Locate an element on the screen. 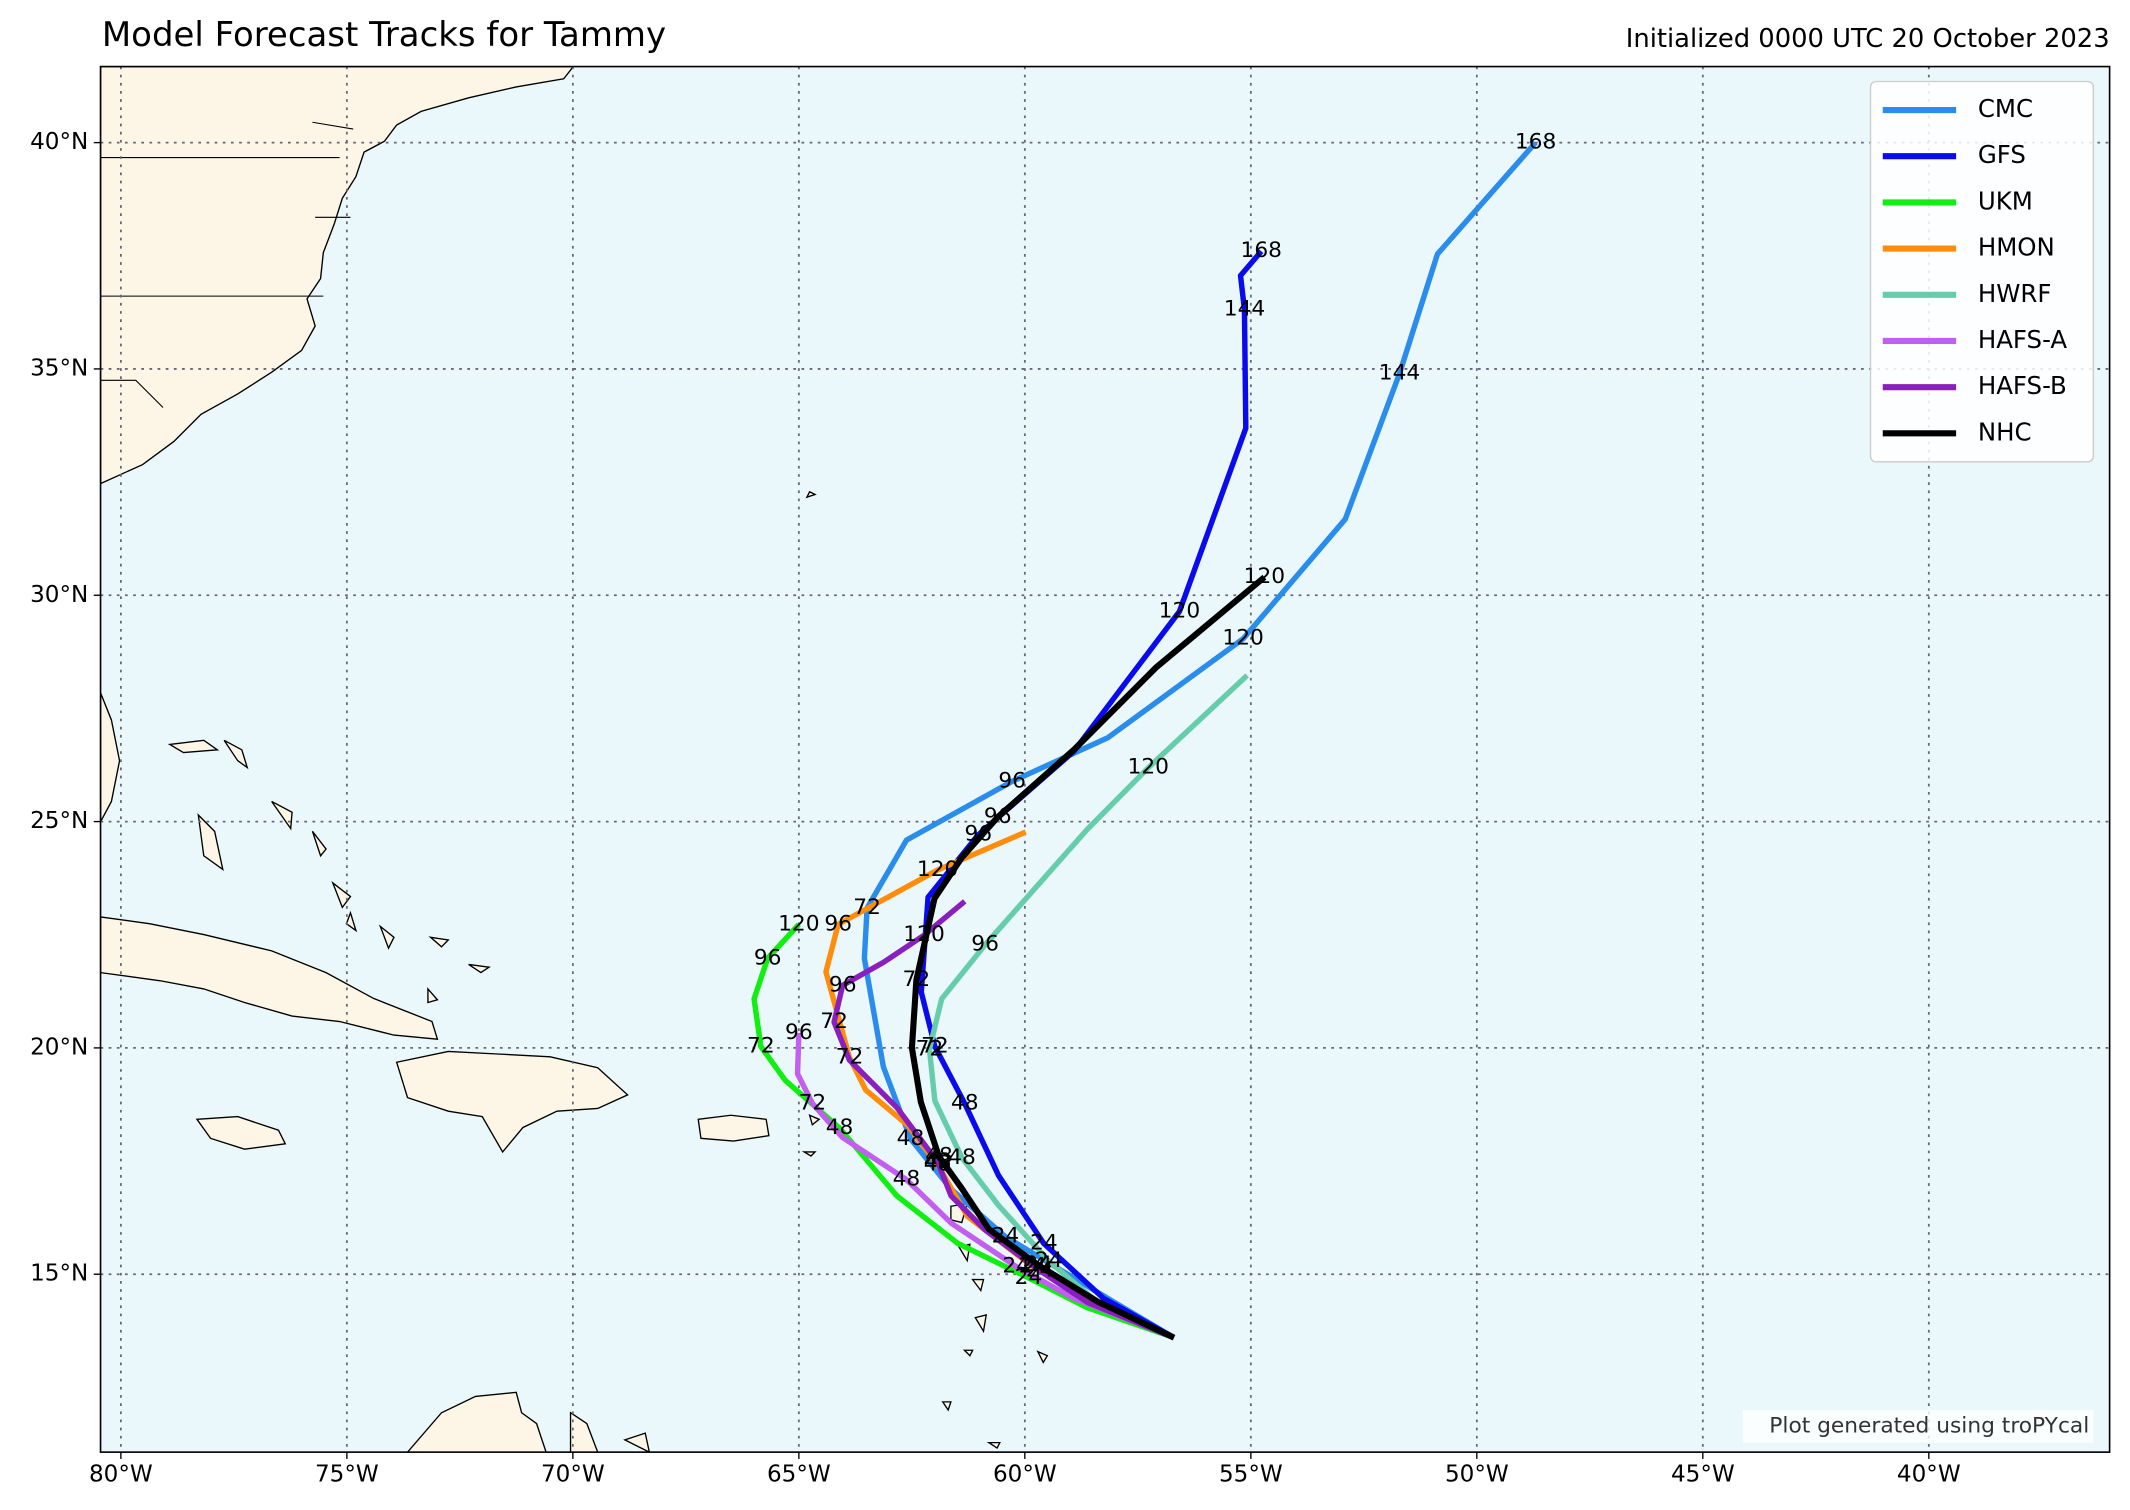  x-tick-label: 60°W is located at coordinates (1025, 1475).